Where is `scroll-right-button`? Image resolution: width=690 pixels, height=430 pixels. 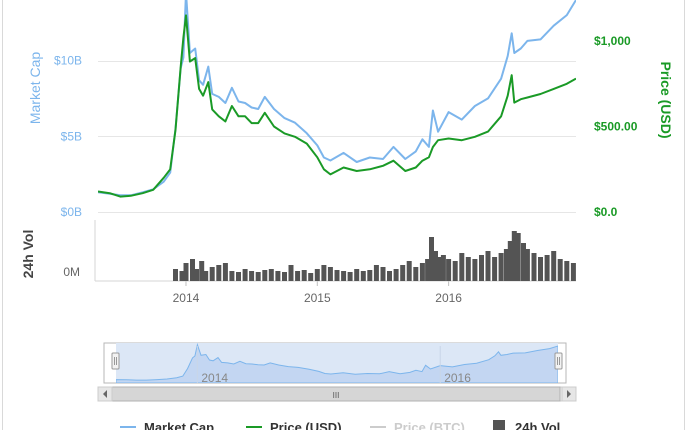
scroll-right-button is located at coordinates (569, 394).